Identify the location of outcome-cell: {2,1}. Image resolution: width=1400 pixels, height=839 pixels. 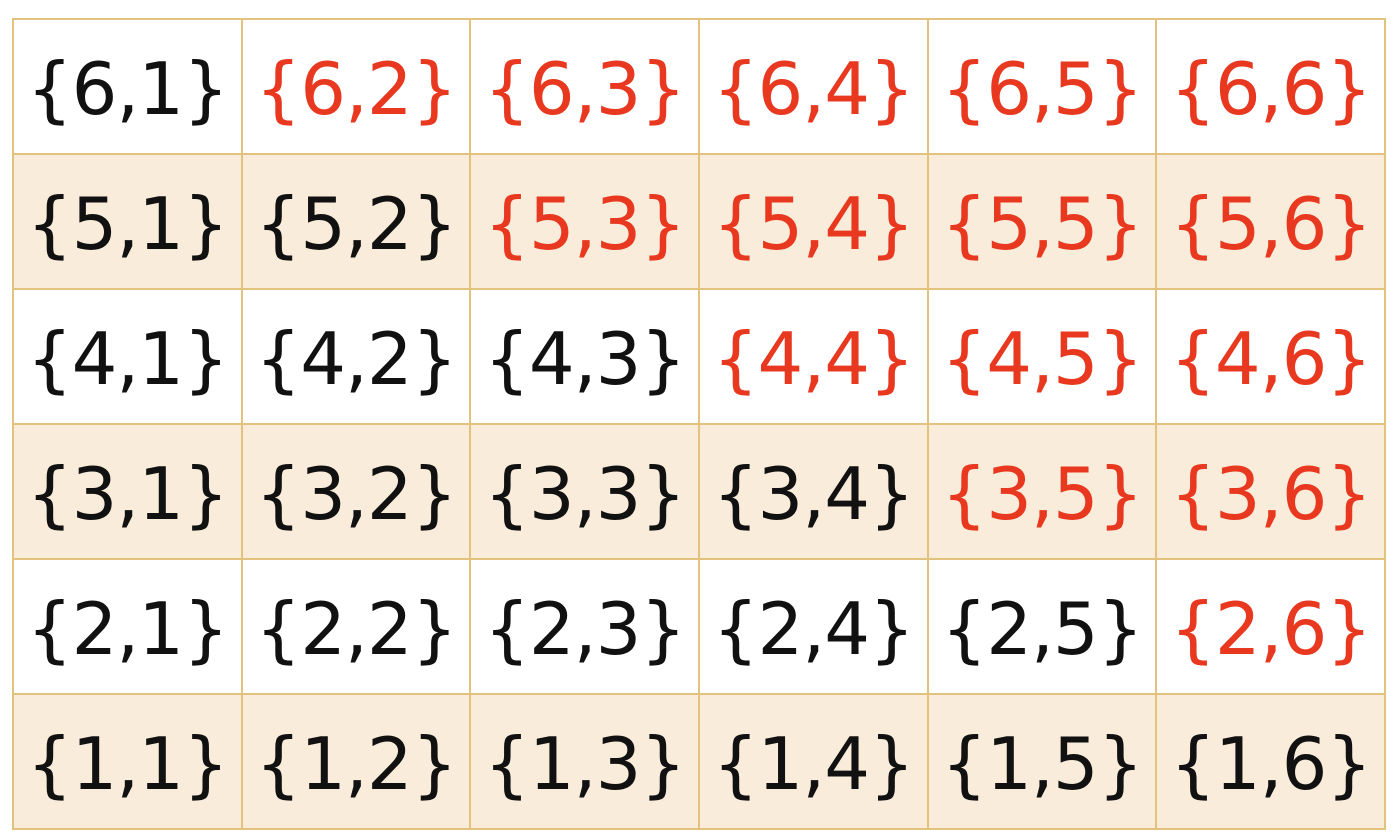
(127, 626).